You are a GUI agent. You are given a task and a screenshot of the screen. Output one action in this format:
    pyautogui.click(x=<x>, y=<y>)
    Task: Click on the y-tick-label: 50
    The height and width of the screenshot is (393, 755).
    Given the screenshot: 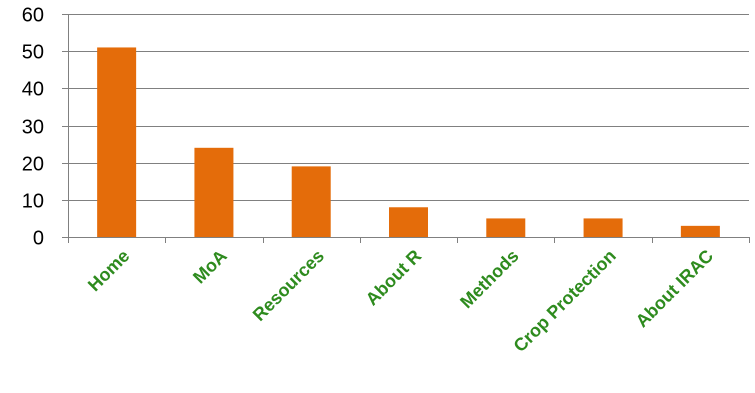 What is the action you would take?
    pyautogui.click(x=33, y=53)
    